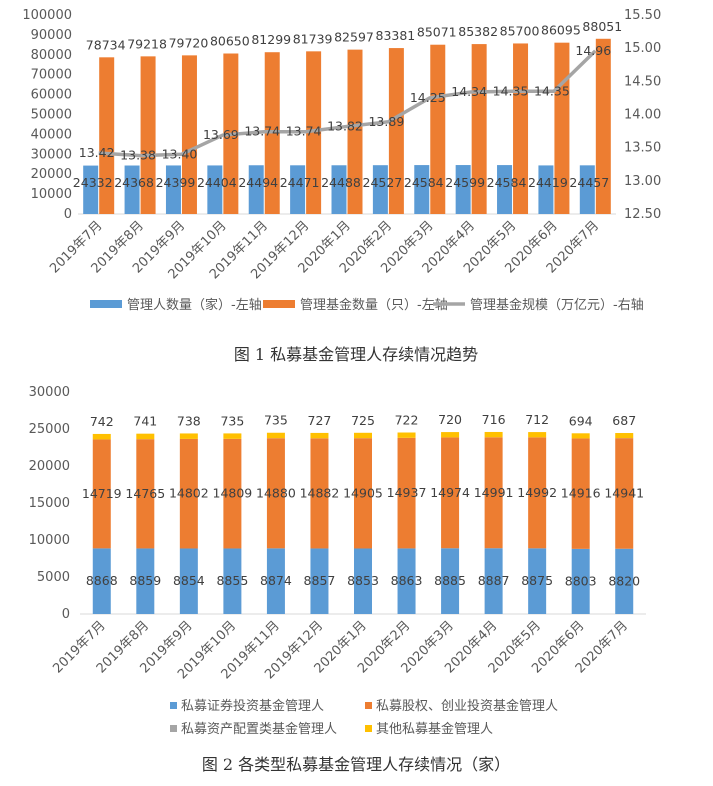 The height and width of the screenshot is (786, 713). Describe the element at coordinates (47, 15) in the screenshot. I see `chart-1-left-tick-label: 100000` at that location.